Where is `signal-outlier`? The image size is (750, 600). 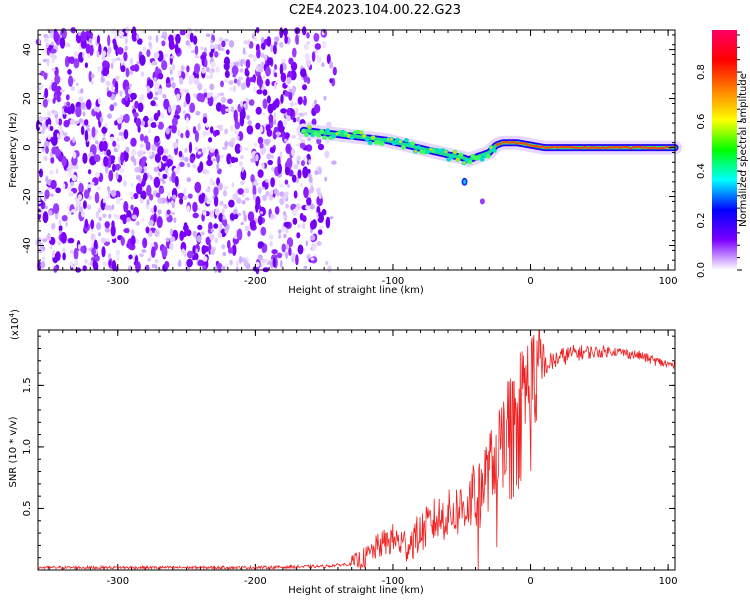 signal-outlier is located at coordinates (464, 181).